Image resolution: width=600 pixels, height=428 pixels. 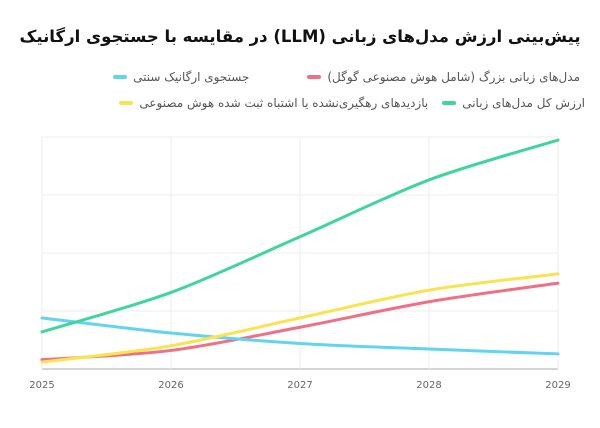 I want to click on x-tick-label: 2025, so click(x=41, y=385).